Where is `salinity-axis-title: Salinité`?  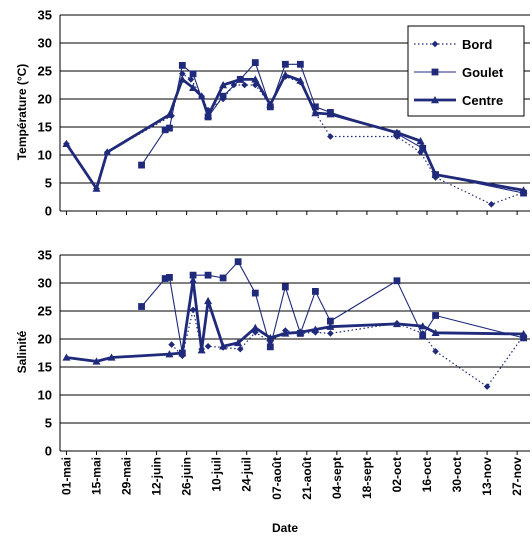
salinity-axis-title: Salinité is located at coordinates (22, 351).